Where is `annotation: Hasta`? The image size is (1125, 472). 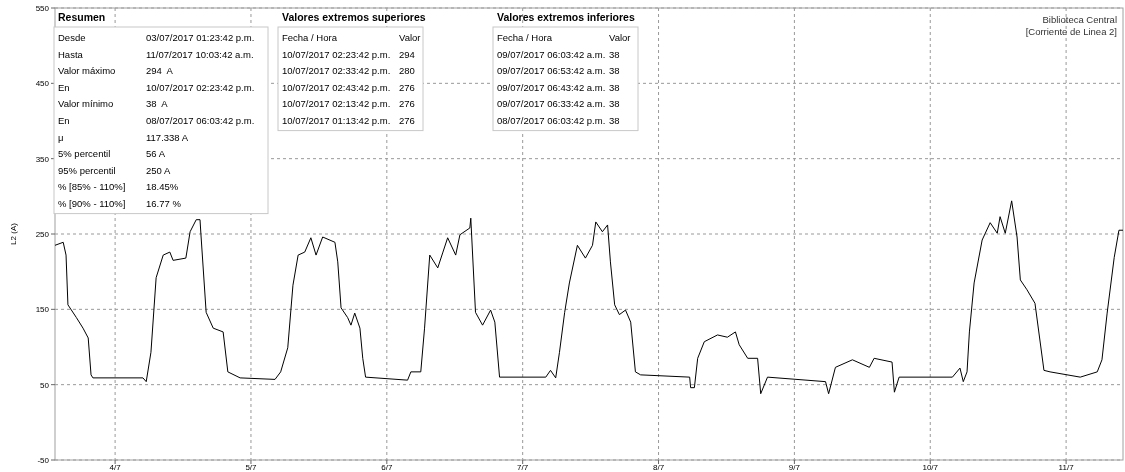 annotation: Hasta is located at coordinates (71, 54).